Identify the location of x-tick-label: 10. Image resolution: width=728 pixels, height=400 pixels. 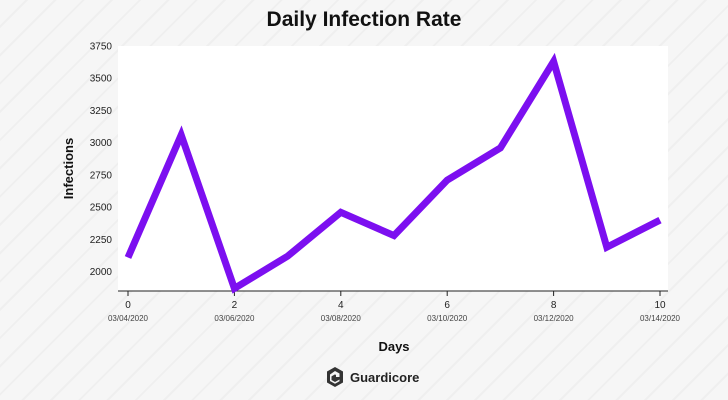
(660, 305).